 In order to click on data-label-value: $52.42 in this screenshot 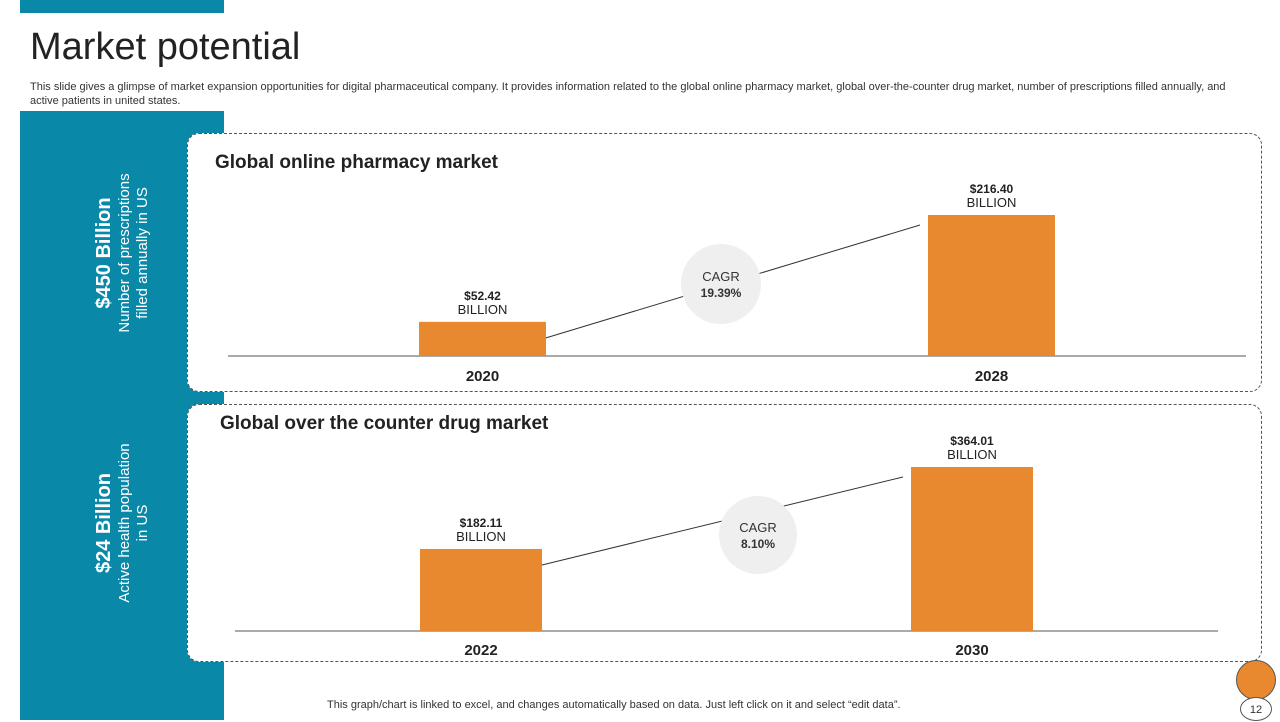, I will do `click(482, 296)`.